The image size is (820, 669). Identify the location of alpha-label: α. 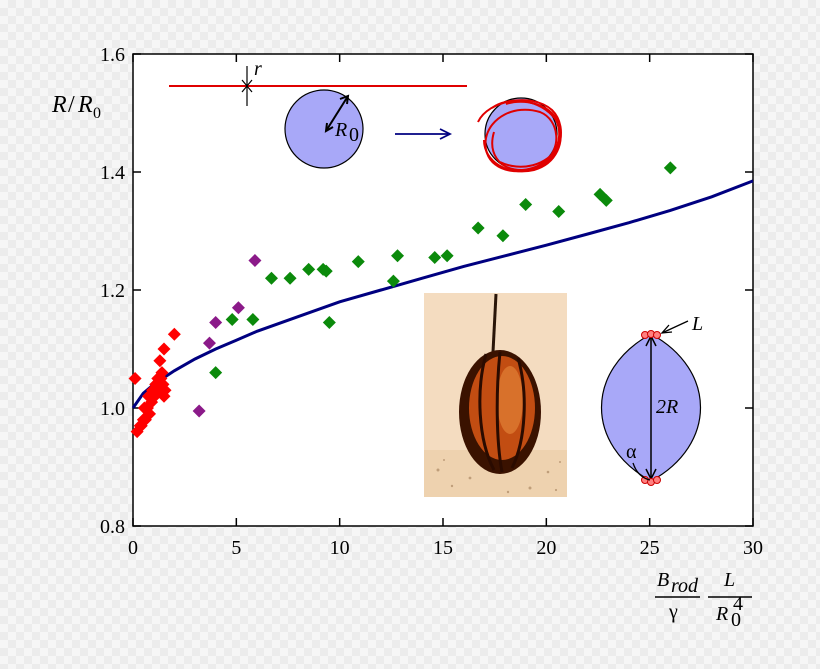
(631, 452).